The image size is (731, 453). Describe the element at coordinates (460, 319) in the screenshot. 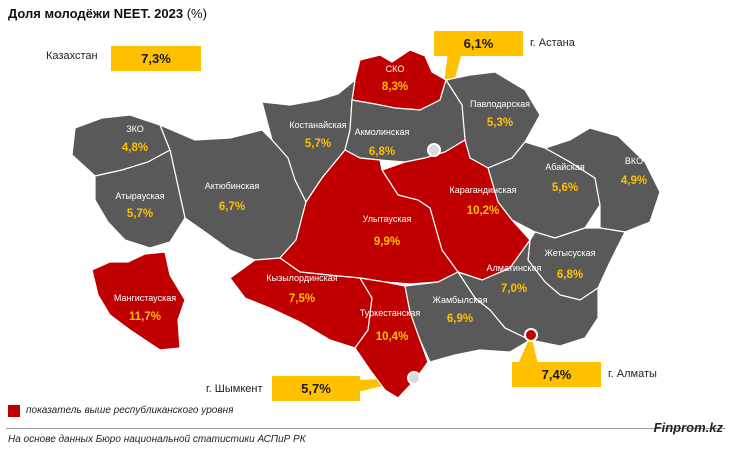

I see `region-value-label: 6,9%` at that location.